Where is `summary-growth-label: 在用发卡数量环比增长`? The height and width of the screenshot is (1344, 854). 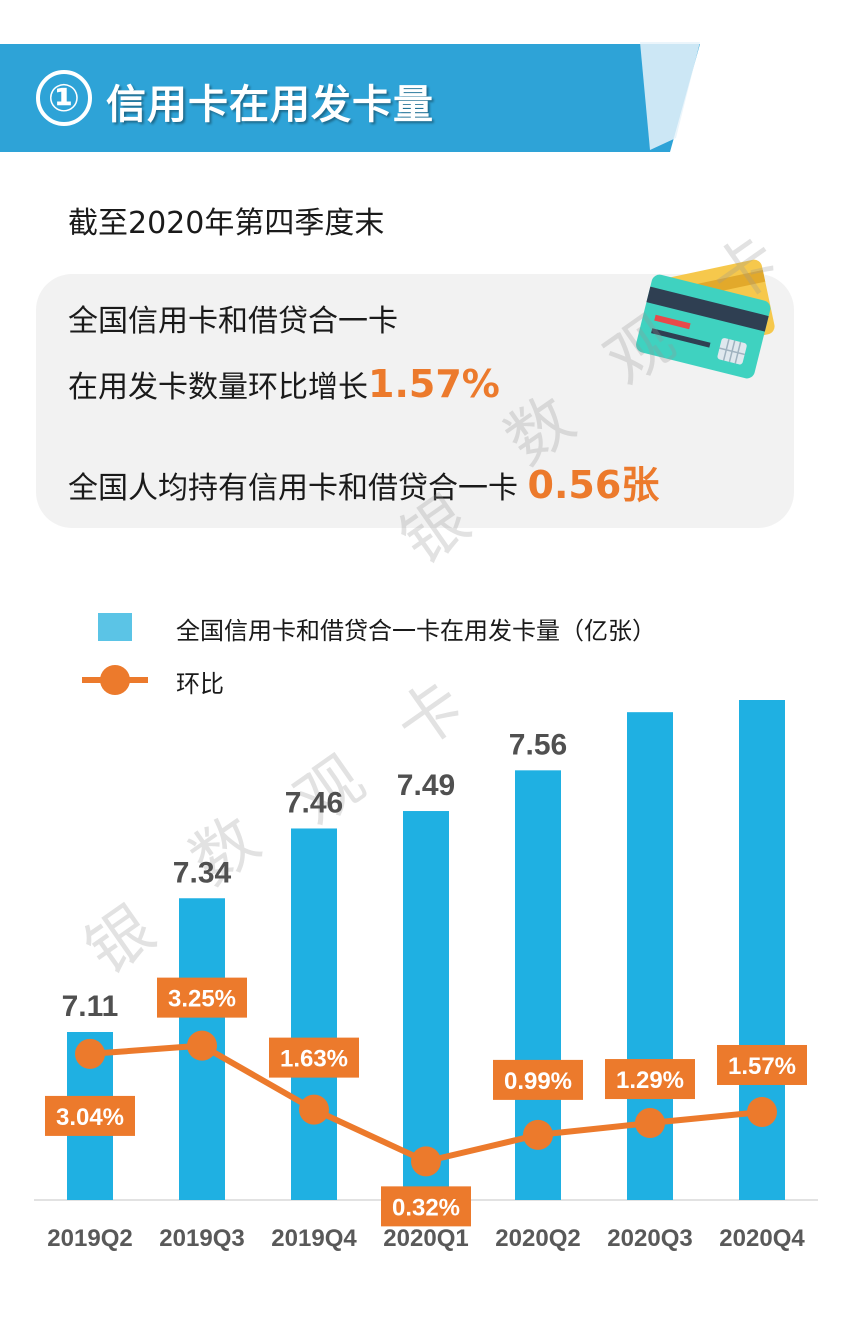 summary-growth-label: 在用发卡数量环比增长 is located at coordinates (218, 387).